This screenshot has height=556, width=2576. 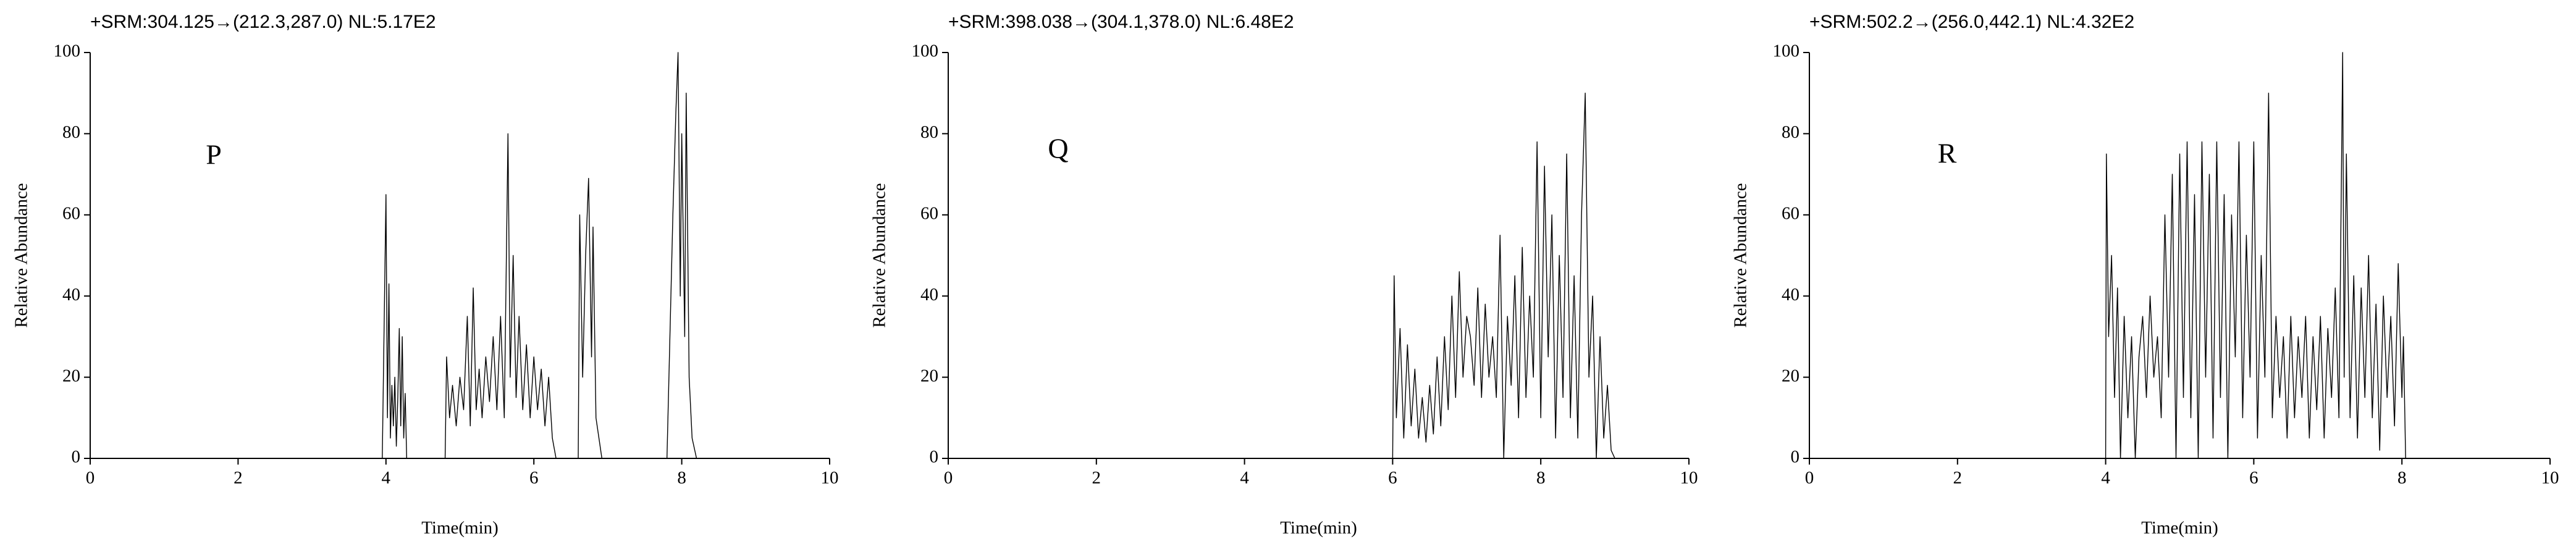 What do you see at coordinates (263, 22) in the screenshot?
I see `chart-title: +SRM:304.125→(212.3,287.0) NL:5.17E2` at bounding box center [263, 22].